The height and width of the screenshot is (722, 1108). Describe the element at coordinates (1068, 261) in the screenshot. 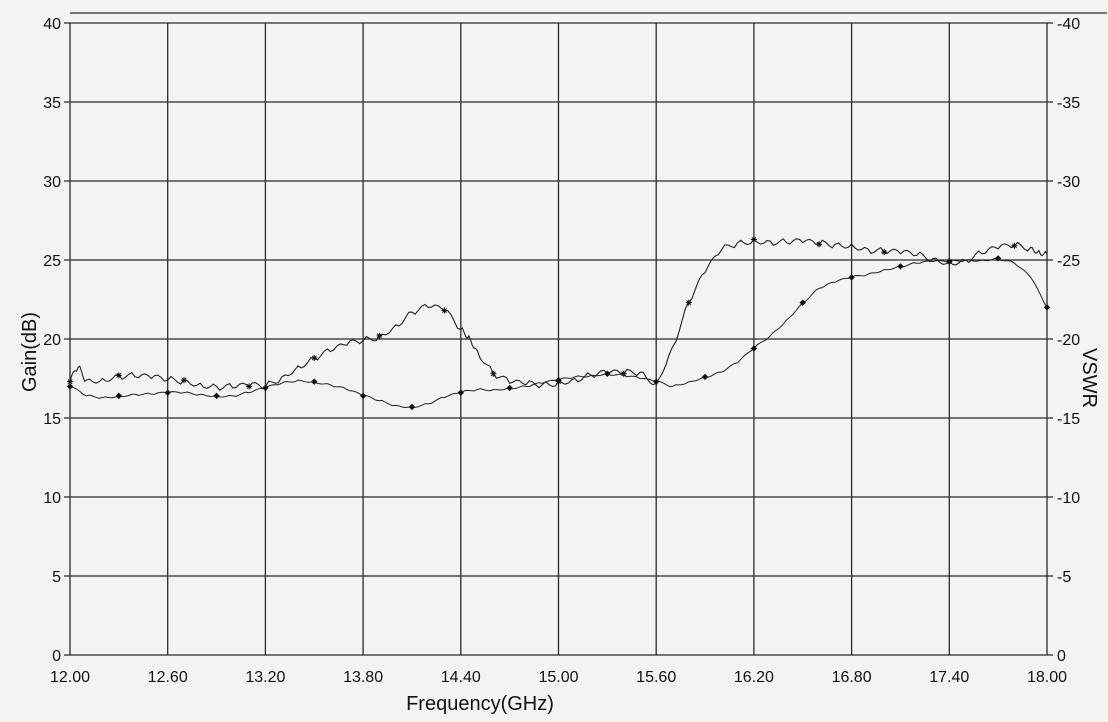

I see `y2-tick-label: -25` at that location.